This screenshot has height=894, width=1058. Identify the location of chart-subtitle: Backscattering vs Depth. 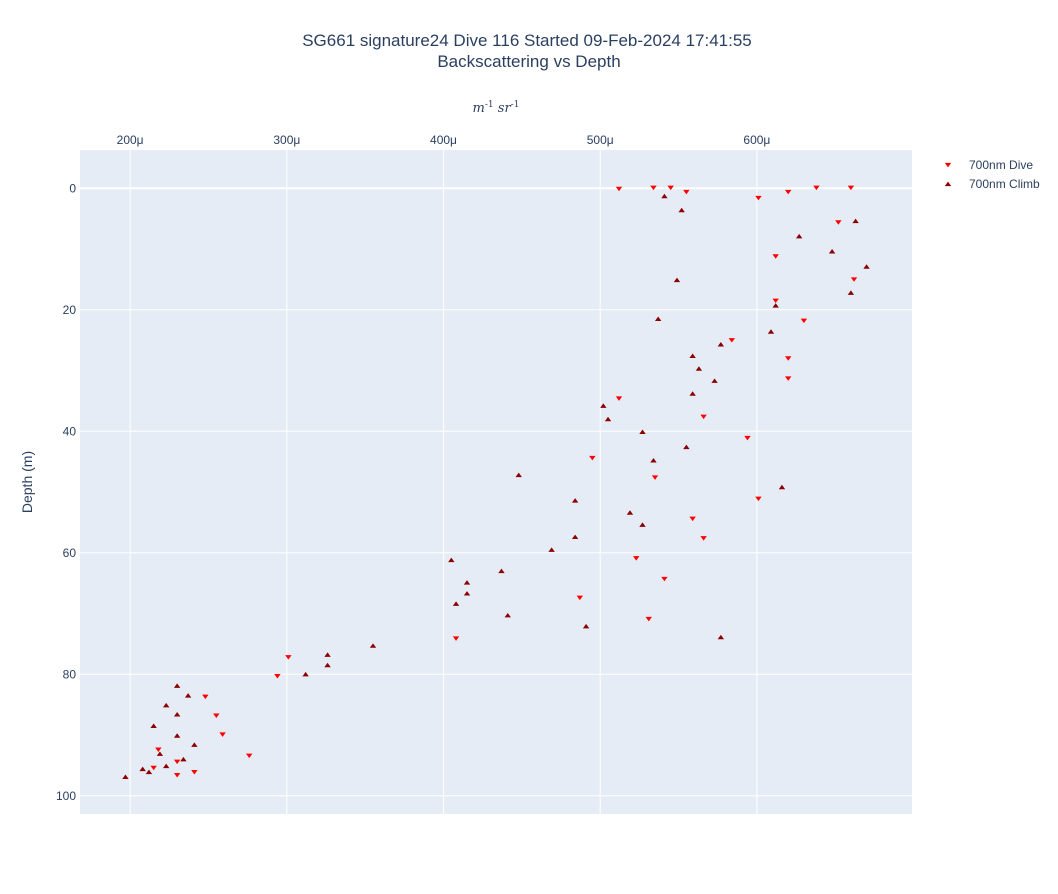
(528, 61).